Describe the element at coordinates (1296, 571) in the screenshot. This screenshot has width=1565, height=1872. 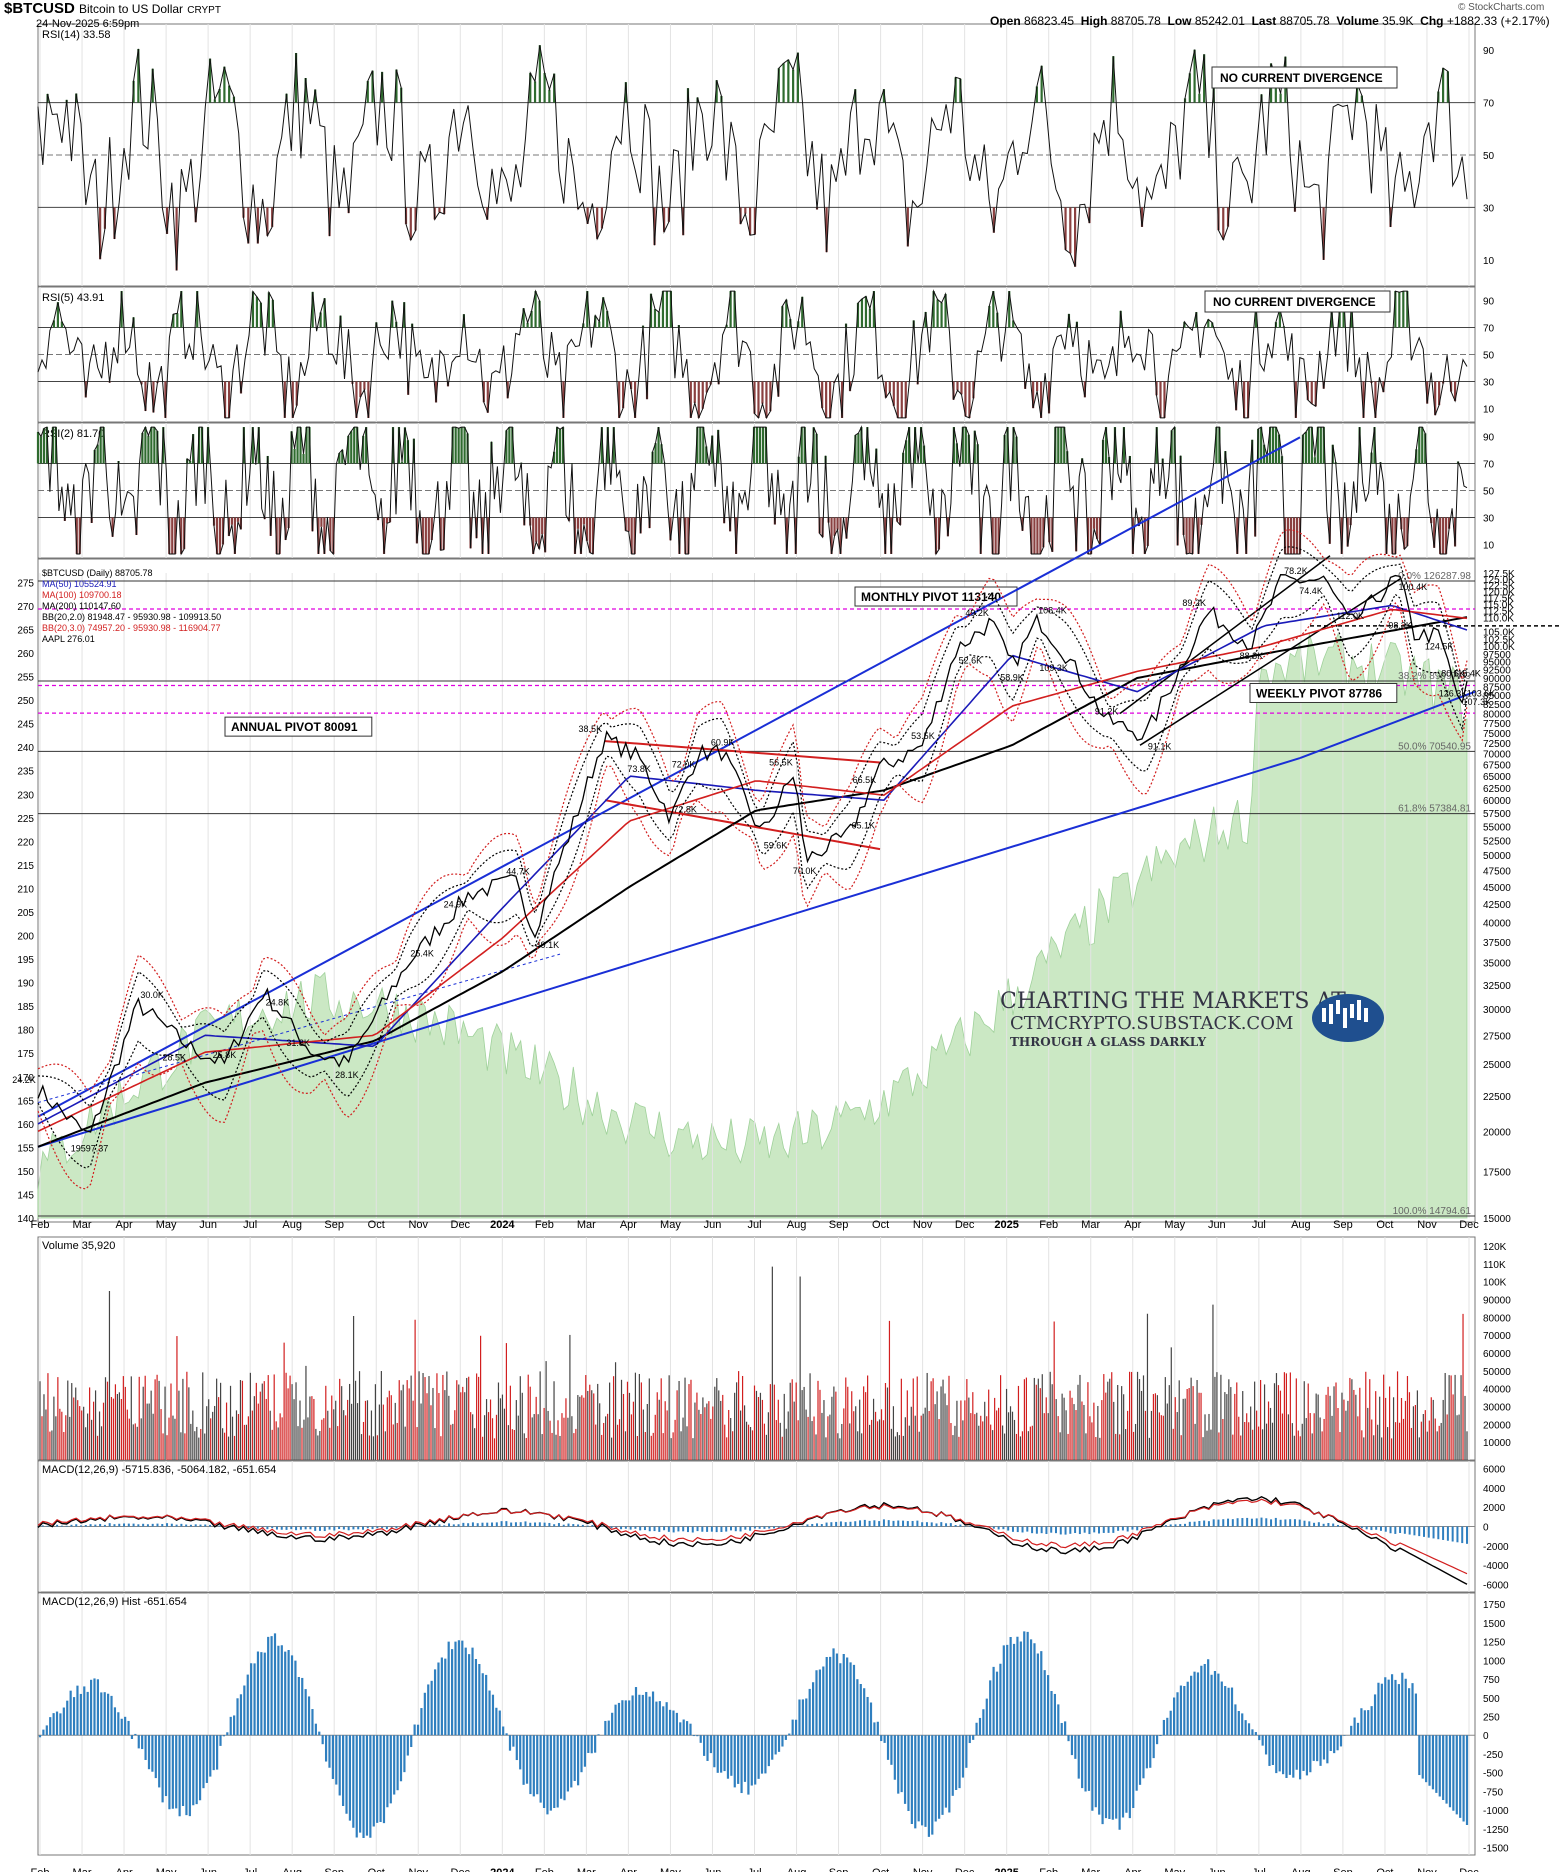
I see `price-point-label: 78.2K` at that location.